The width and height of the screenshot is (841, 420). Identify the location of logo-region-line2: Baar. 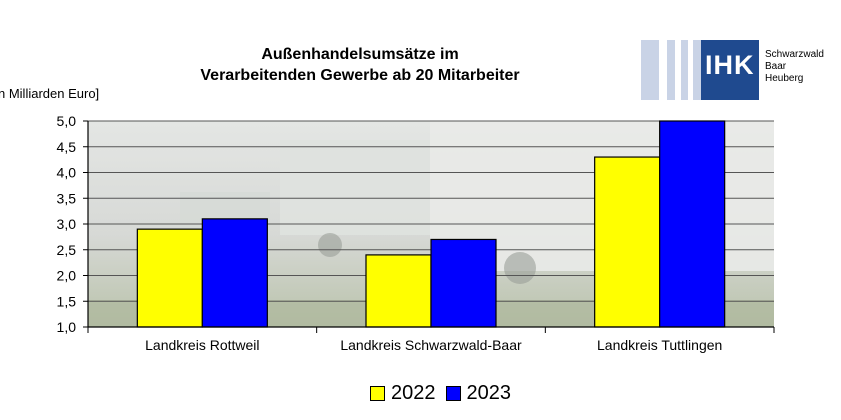
(776, 66).